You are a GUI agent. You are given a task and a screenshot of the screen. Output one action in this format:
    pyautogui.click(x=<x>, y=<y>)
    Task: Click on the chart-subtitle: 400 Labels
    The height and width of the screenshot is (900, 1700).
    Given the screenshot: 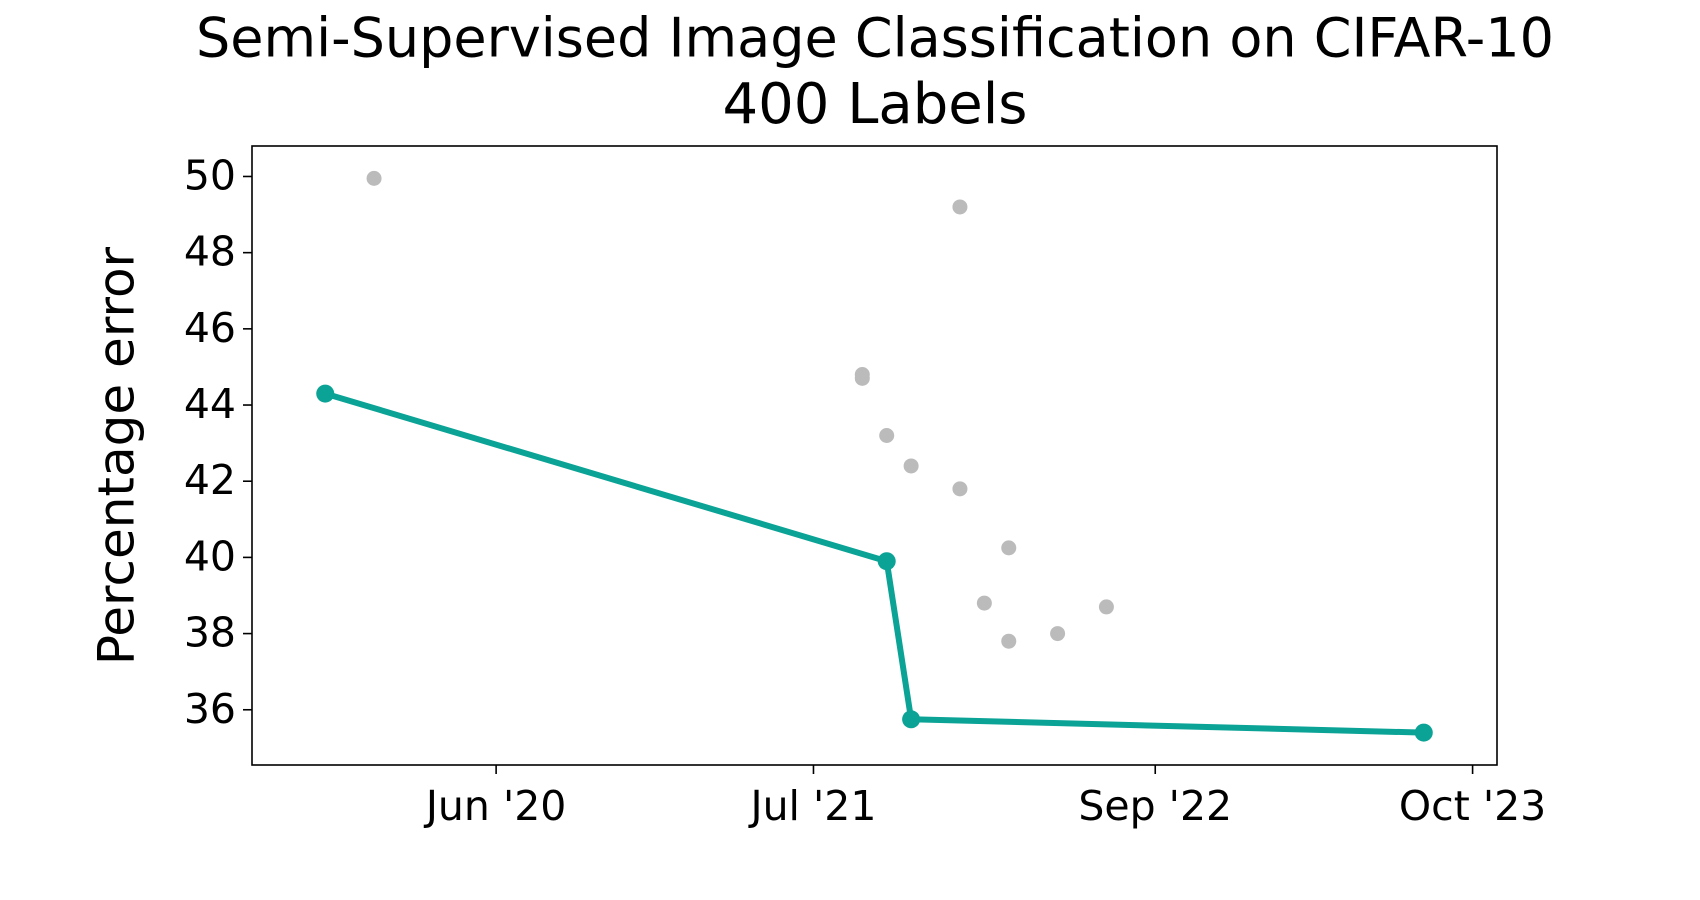 What is the action you would take?
    pyautogui.click(x=875, y=104)
    